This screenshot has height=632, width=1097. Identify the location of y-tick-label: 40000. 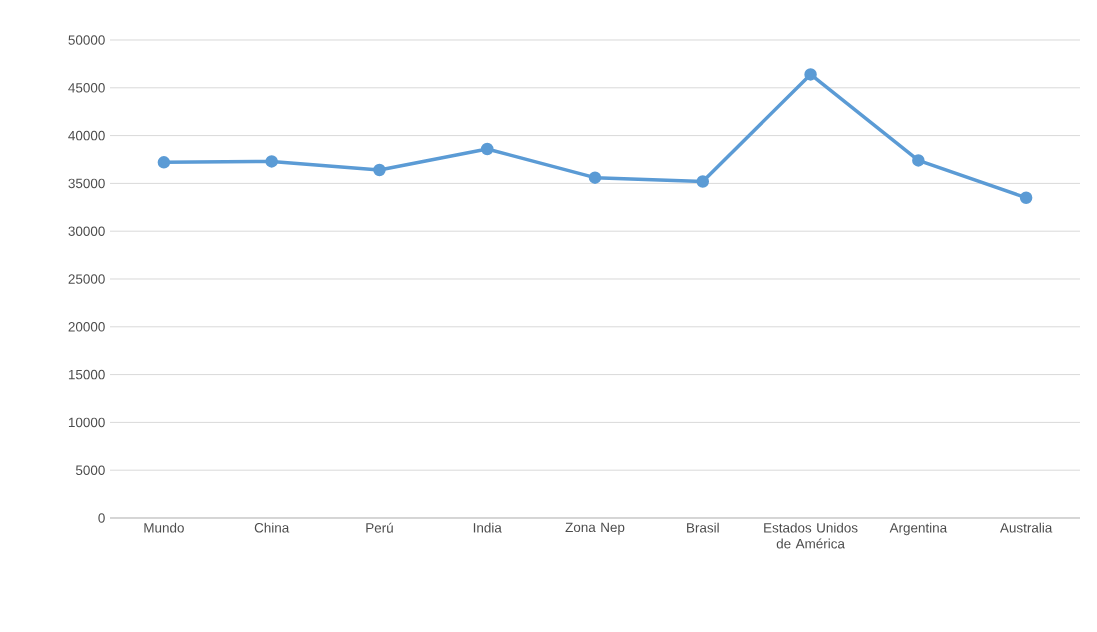
(86, 135).